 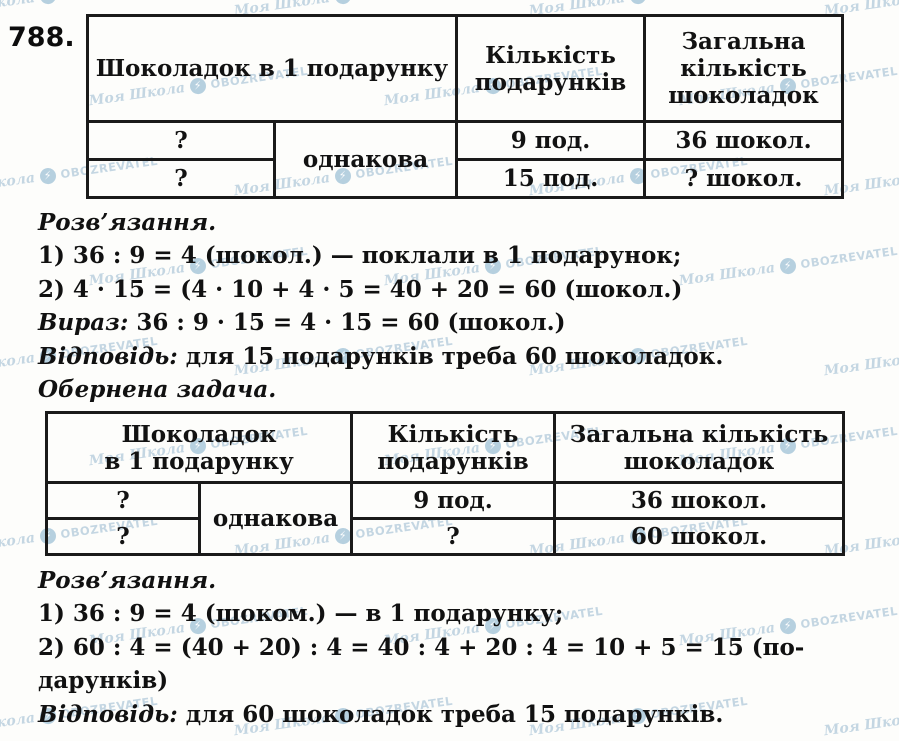 What do you see at coordinates (103, 681) in the screenshot?
I see `solution-line: дарунків)` at bounding box center [103, 681].